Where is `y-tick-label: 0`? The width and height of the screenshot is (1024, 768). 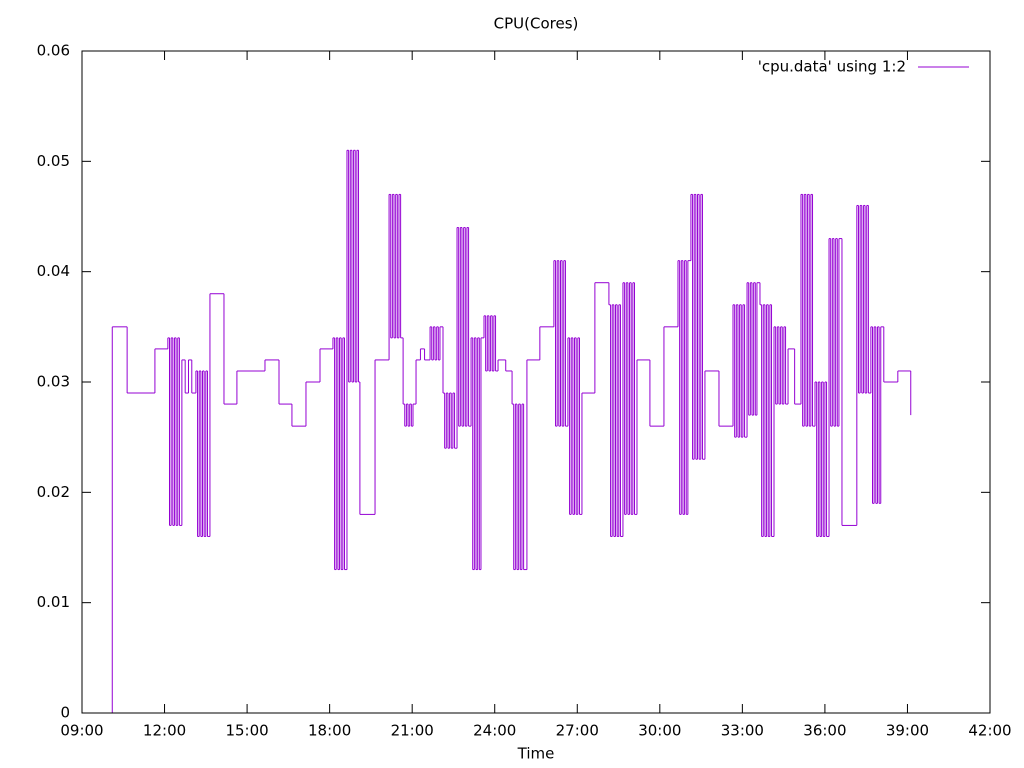 y-tick-label: 0 is located at coordinates (65, 713).